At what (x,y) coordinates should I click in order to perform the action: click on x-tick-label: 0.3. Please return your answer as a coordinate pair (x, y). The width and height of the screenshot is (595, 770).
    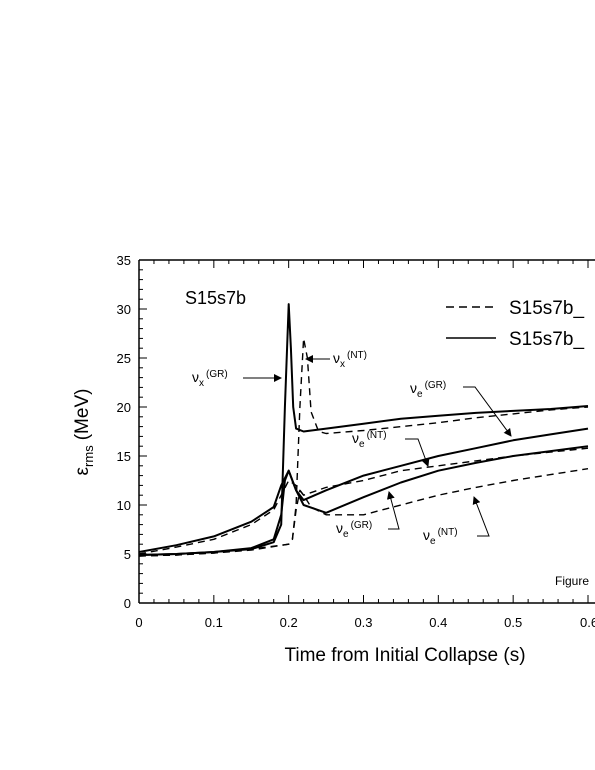
    Looking at the image, I should click on (363, 622).